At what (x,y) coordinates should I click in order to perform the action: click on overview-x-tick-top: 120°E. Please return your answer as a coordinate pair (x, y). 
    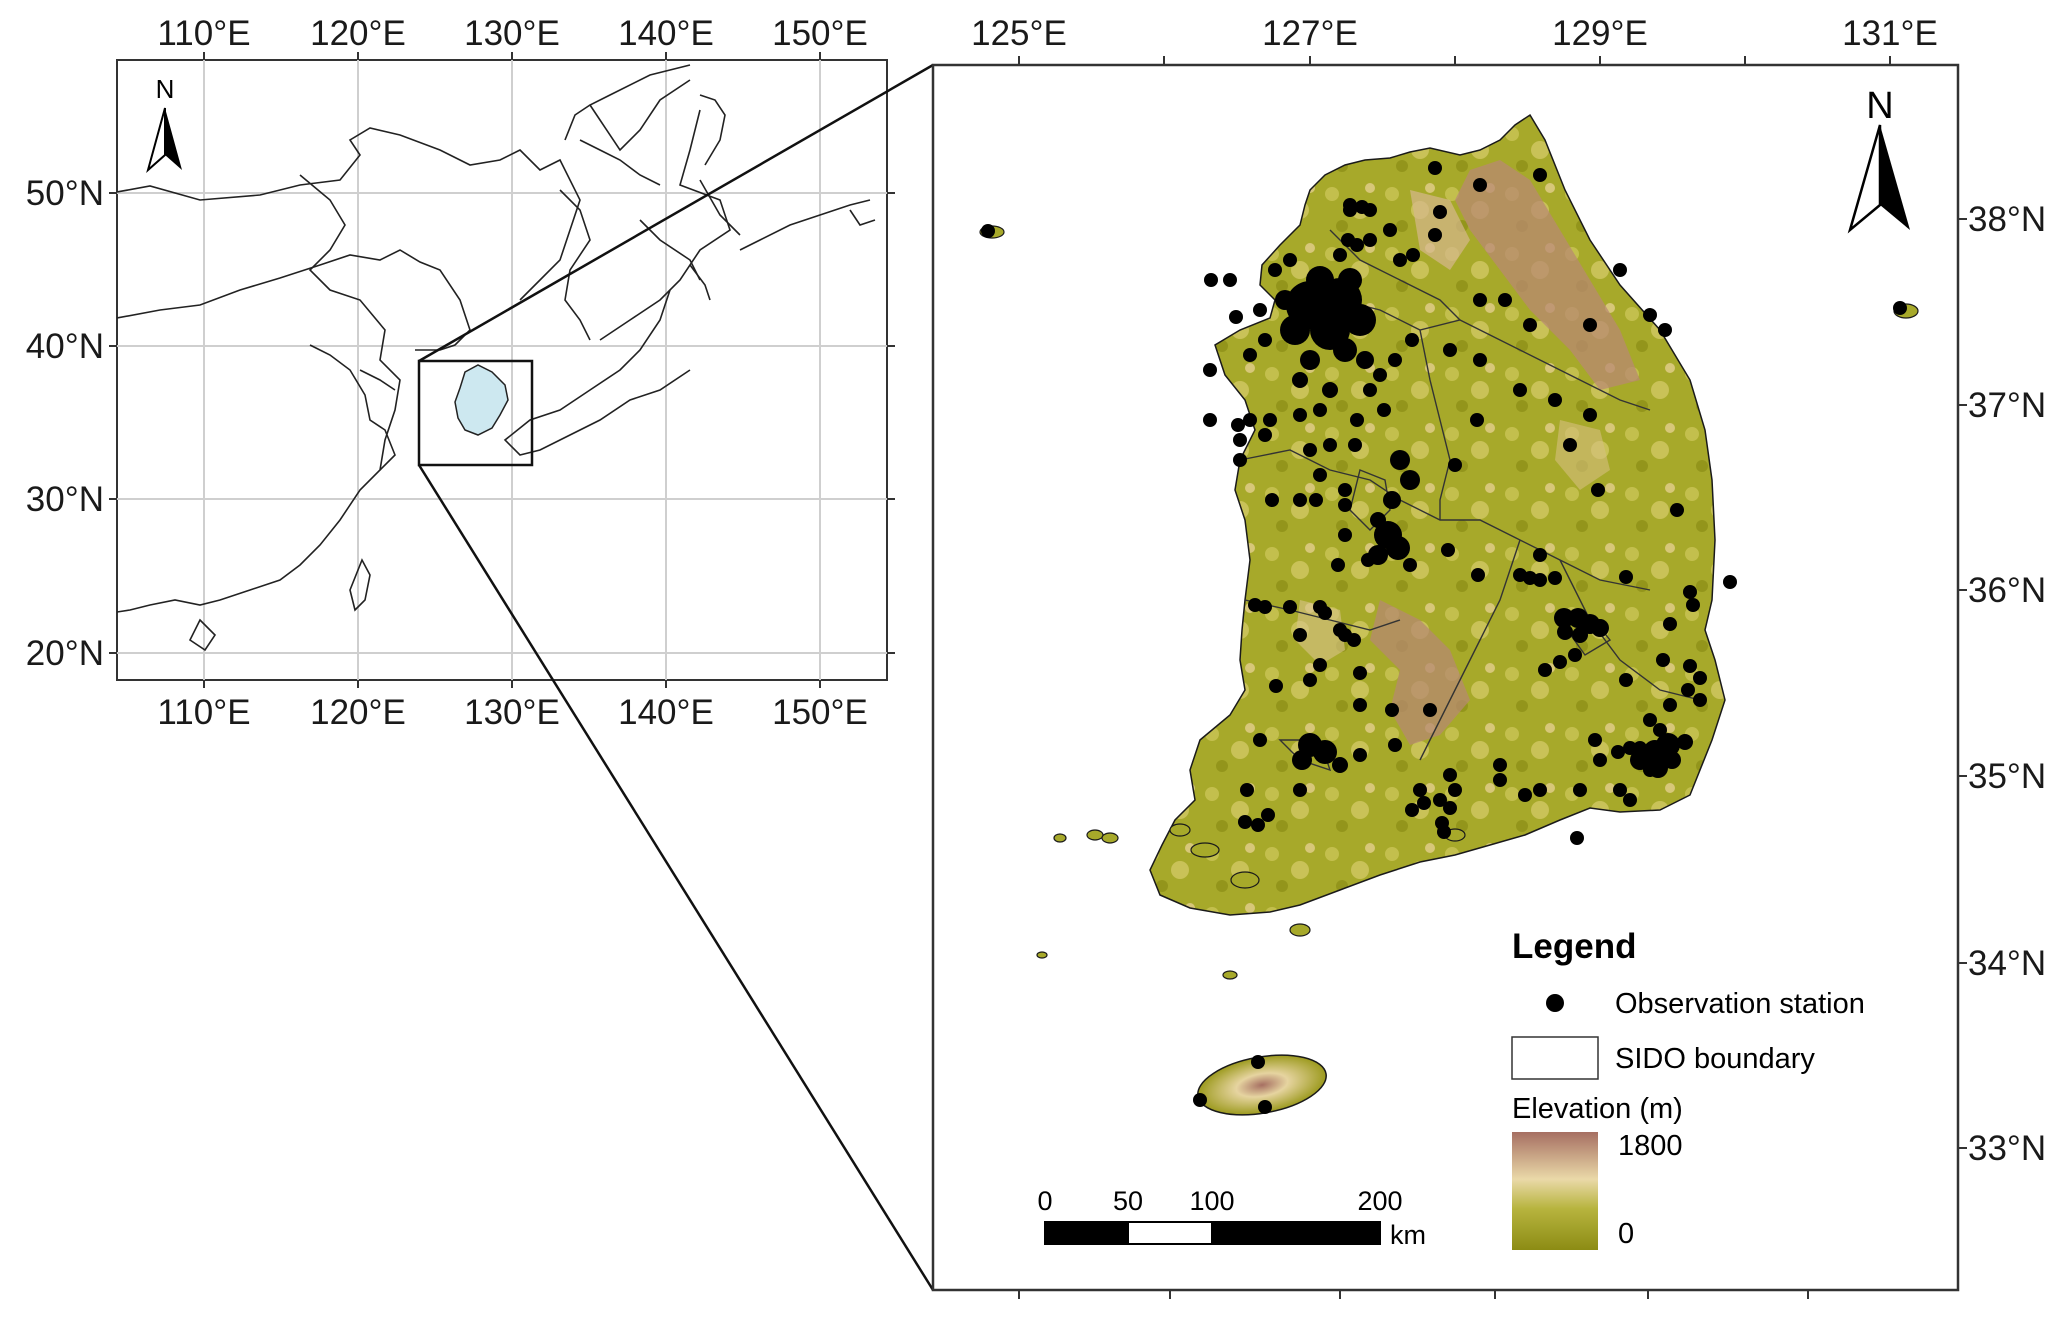
    Looking at the image, I should click on (358, 33).